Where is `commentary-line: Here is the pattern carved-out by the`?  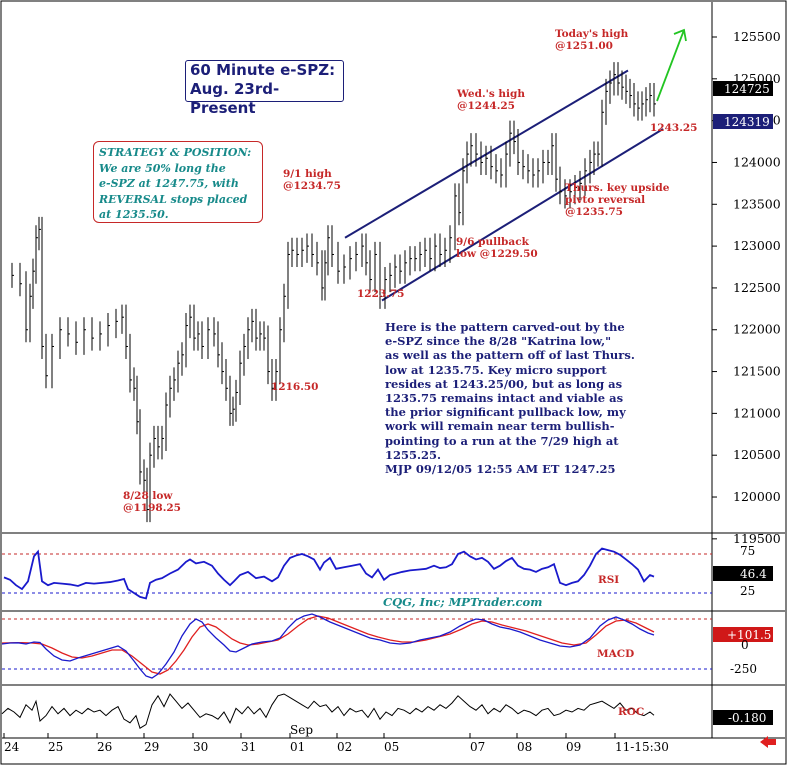
commentary-line: Here is the pattern carved-out by the is located at coordinates (505, 327).